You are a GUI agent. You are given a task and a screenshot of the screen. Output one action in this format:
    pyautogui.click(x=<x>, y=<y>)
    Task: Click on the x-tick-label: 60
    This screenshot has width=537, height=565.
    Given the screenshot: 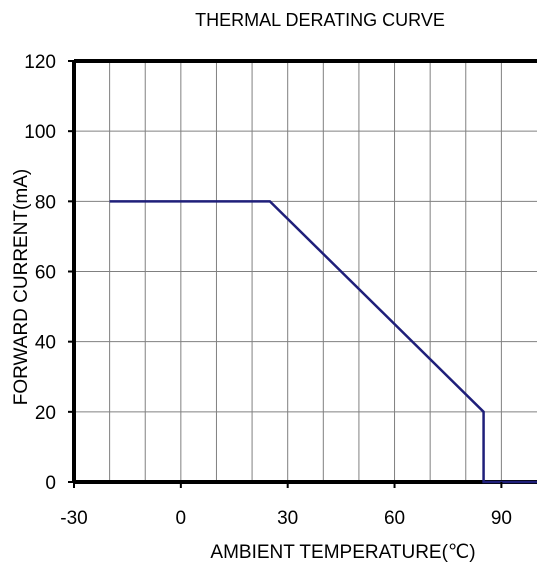 What is the action you would take?
    pyautogui.click(x=394, y=518)
    